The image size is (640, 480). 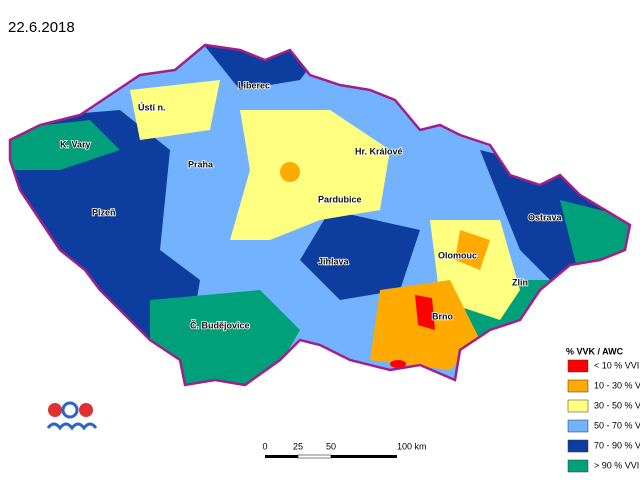 I want to click on logo, so click(x=72, y=416).